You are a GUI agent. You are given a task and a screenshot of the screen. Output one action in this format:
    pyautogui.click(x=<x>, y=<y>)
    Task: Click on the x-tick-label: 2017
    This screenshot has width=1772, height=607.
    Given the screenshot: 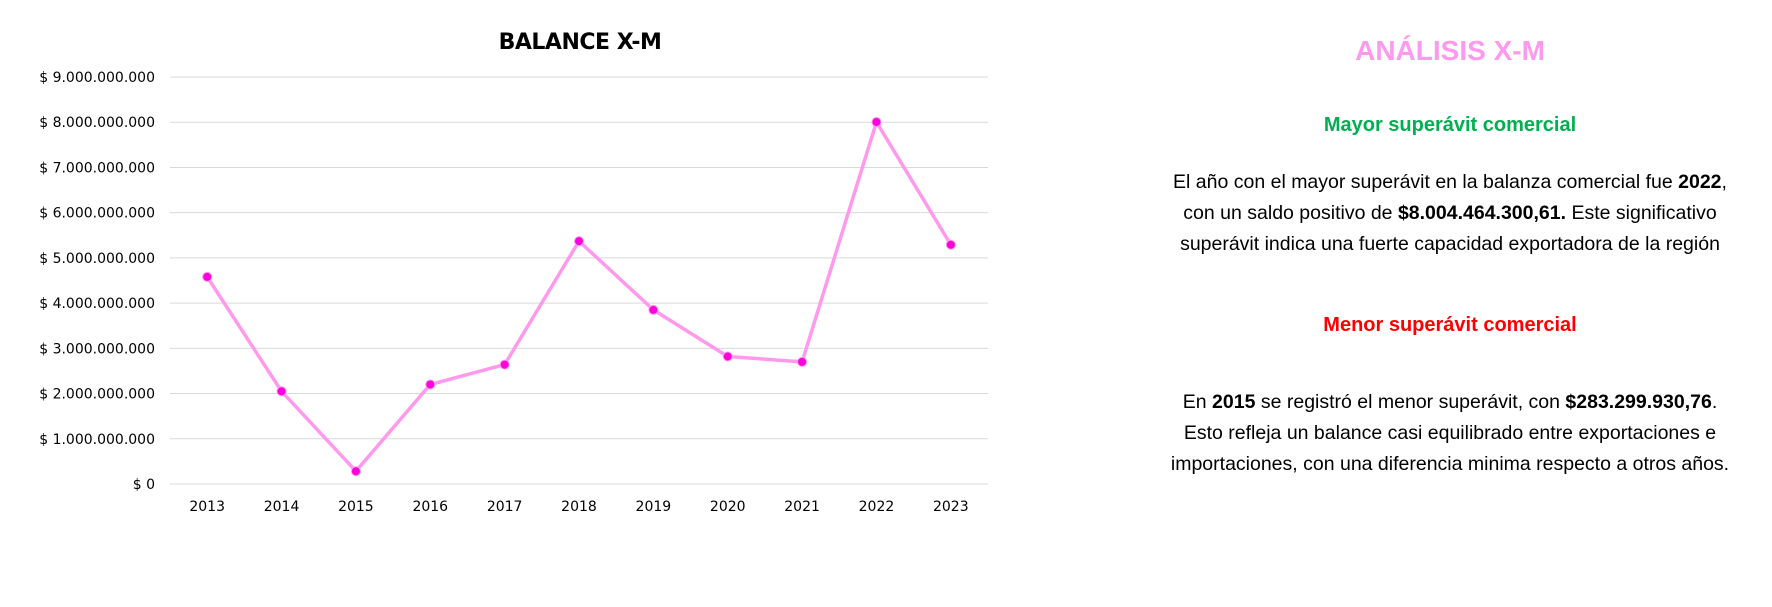 What is the action you would take?
    pyautogui.click(x=505, y=507)
    